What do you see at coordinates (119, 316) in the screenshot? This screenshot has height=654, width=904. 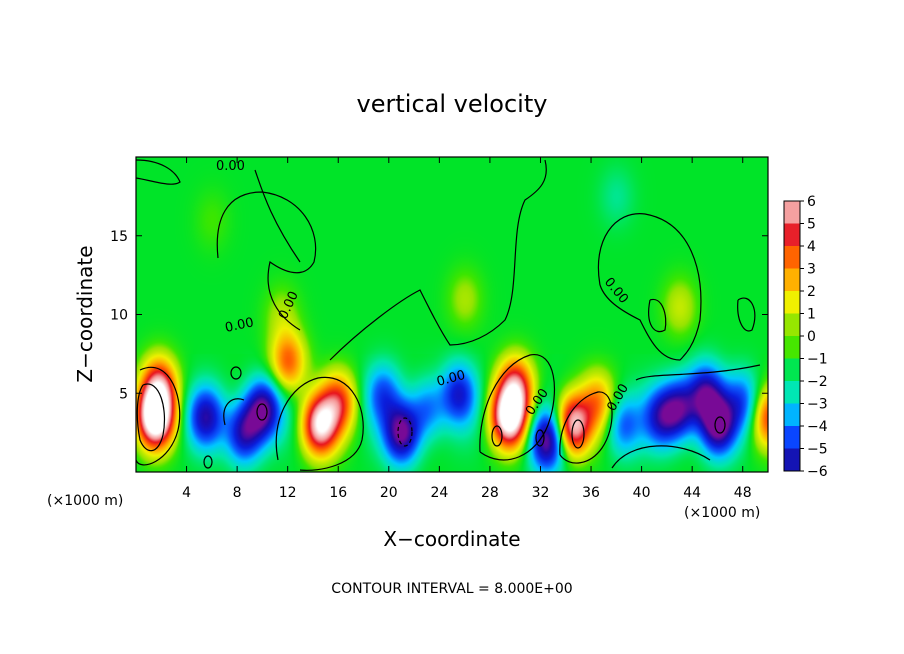 I see `y-tick-label: 10` at bounding box center [119, 316].